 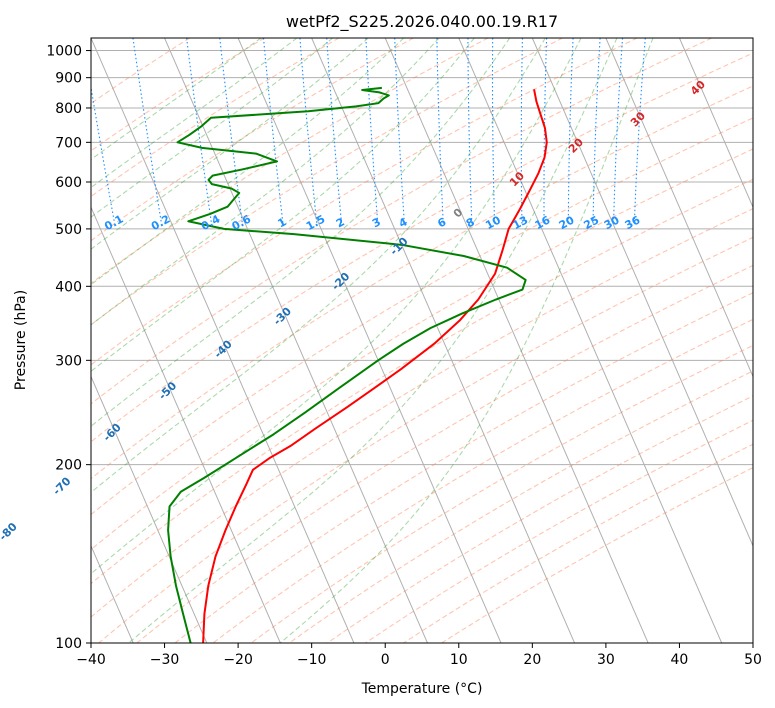 What do you see at coordinates (68, 466) in the screenshot?
I see `y-tick-label: 200` at bounding box center [68, 466].